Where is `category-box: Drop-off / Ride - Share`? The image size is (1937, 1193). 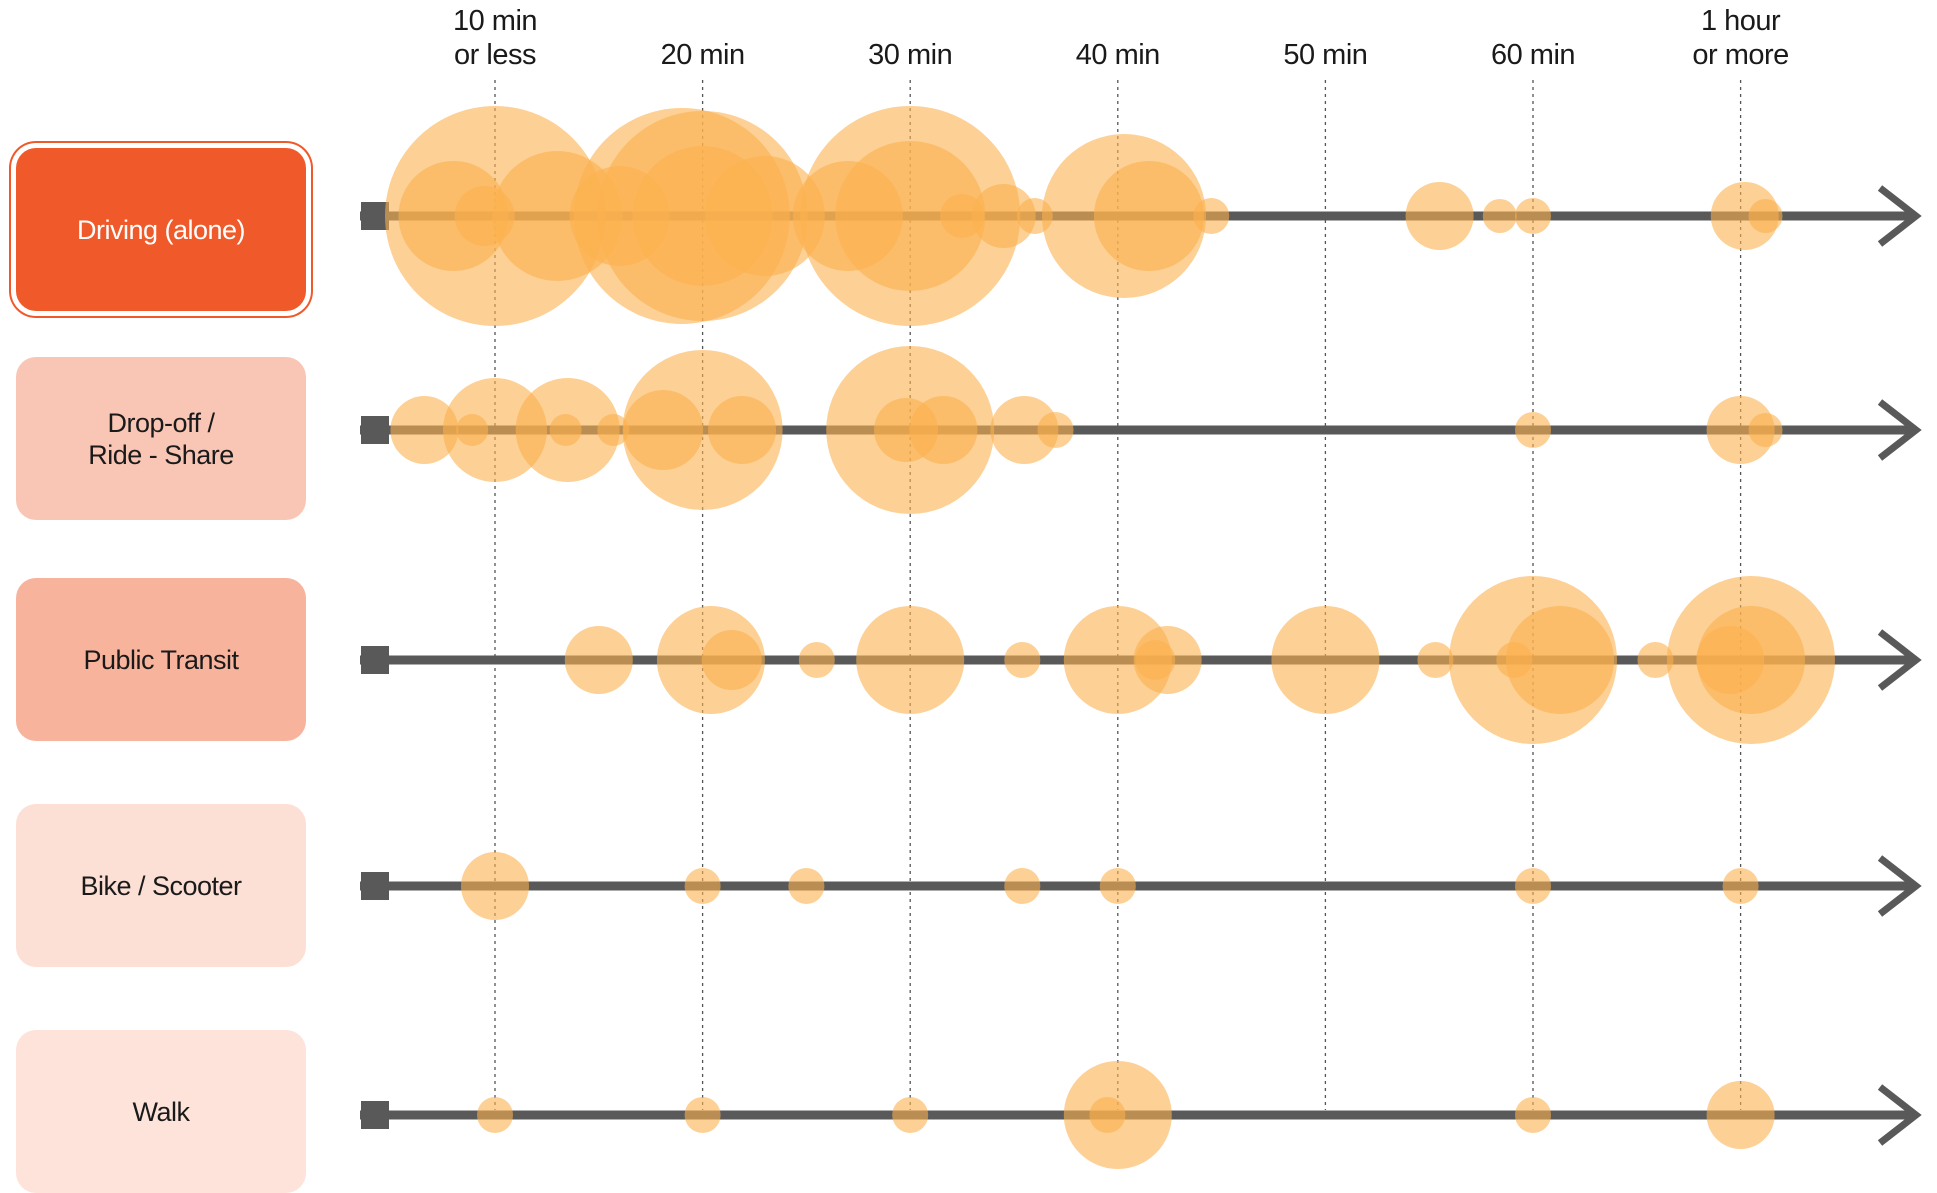 category-box: Drop-off / Ride - Share is located at coordinates (161, 438).